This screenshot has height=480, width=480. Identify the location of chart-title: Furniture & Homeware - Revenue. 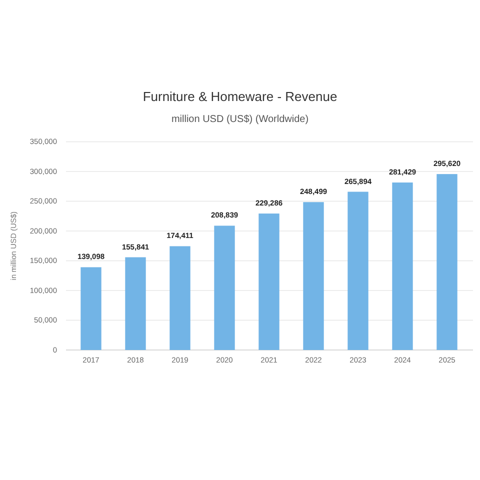
(240, 96).